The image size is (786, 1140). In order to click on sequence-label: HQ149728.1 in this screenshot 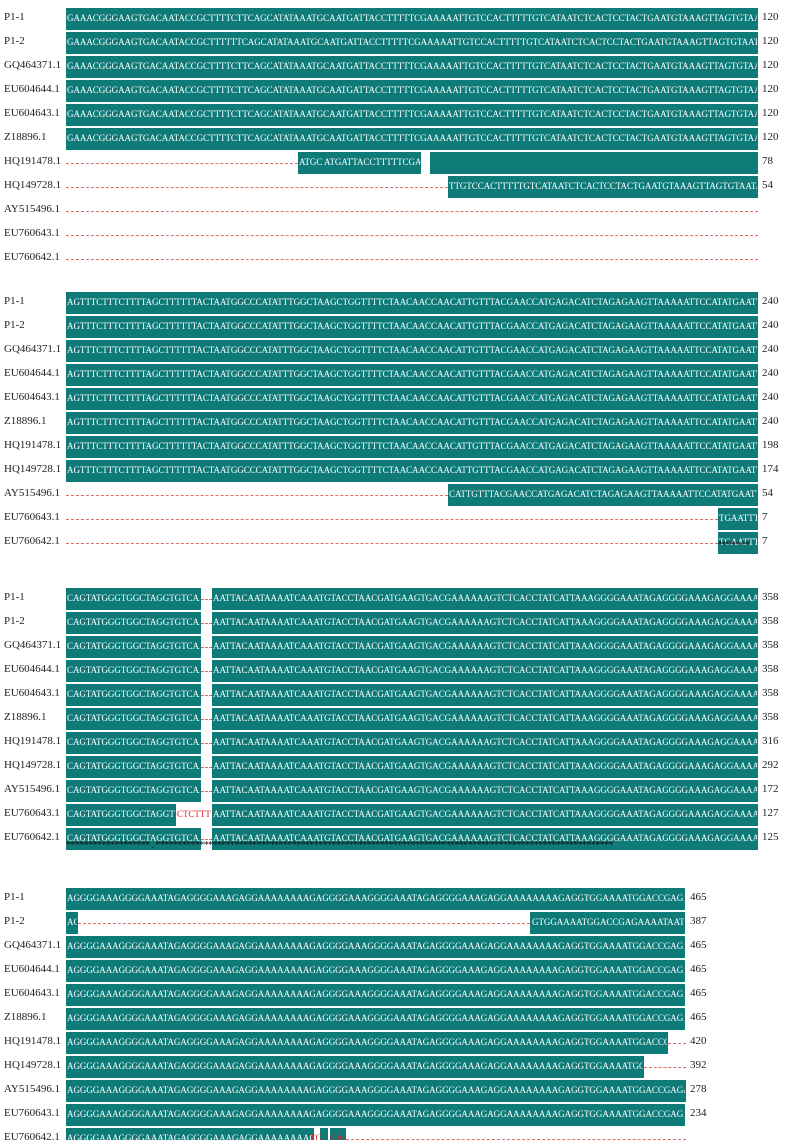, I will do `click(33, 469)`.